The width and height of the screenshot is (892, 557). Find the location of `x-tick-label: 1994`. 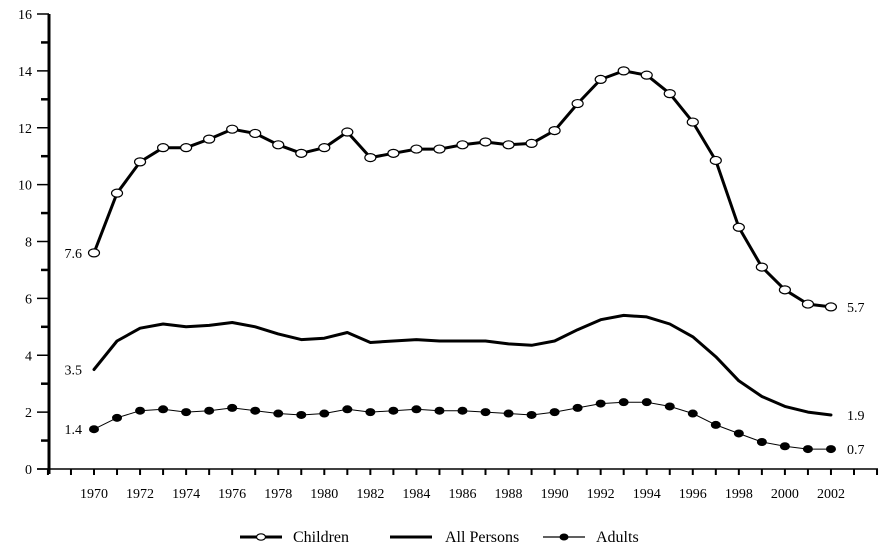

x-tick-label: 1994 is located at coordinates (647, 494).